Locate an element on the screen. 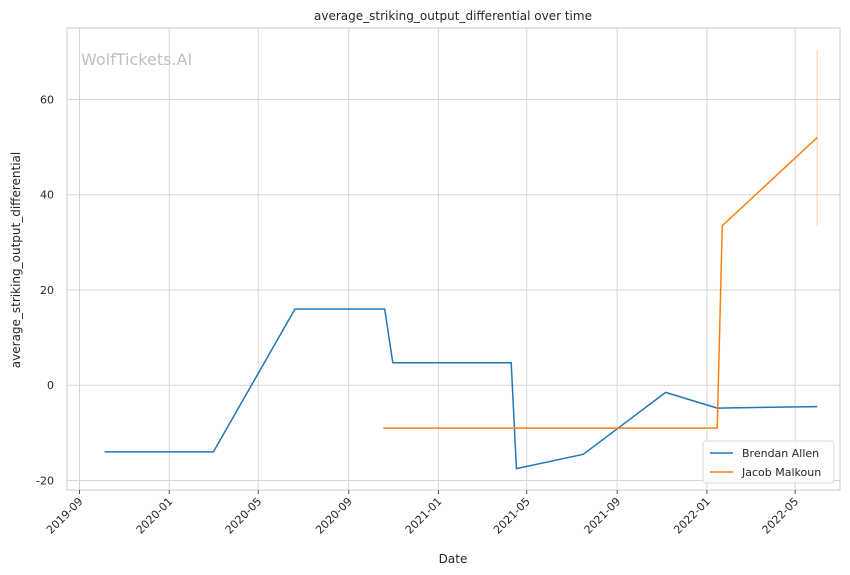 The image size is (850, 575). x-tick-label: 2021-05 is located at coordinates (512, 516).